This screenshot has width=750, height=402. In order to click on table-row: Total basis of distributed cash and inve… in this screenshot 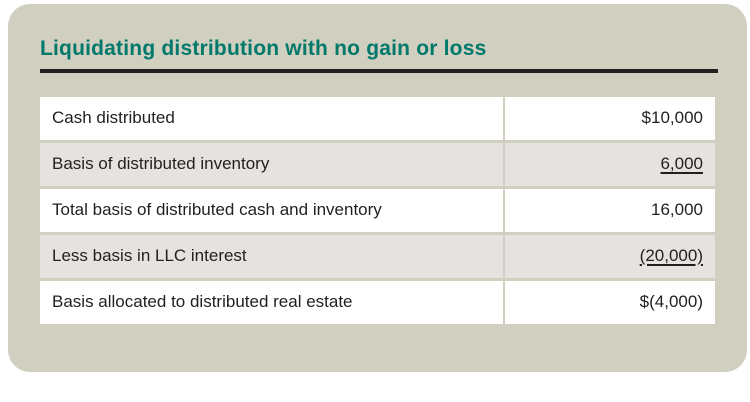, I will do `click(377, 210)`.